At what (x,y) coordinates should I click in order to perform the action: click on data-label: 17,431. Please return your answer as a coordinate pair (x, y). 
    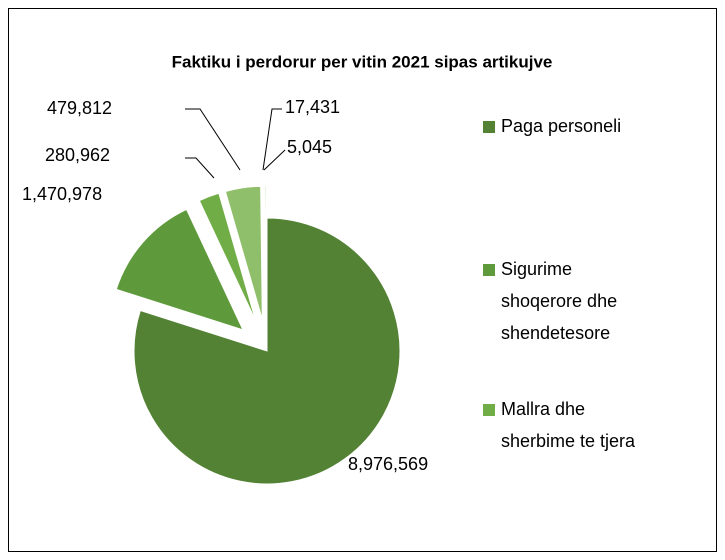
    Looking at the image, I should click on (312, 107).